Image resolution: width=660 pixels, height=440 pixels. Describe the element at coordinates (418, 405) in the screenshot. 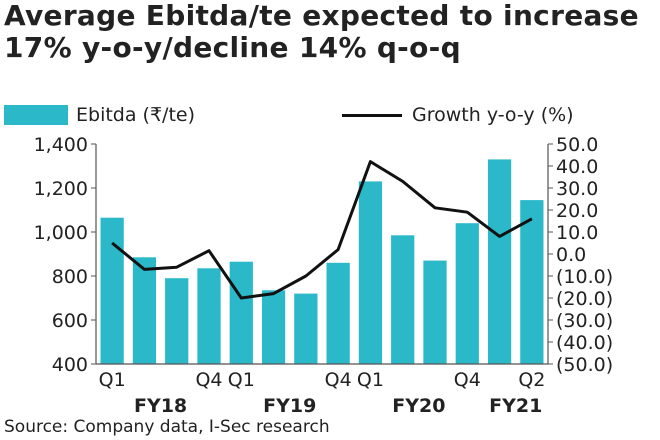

I see `fiscal-year-label: FY20` at that location.